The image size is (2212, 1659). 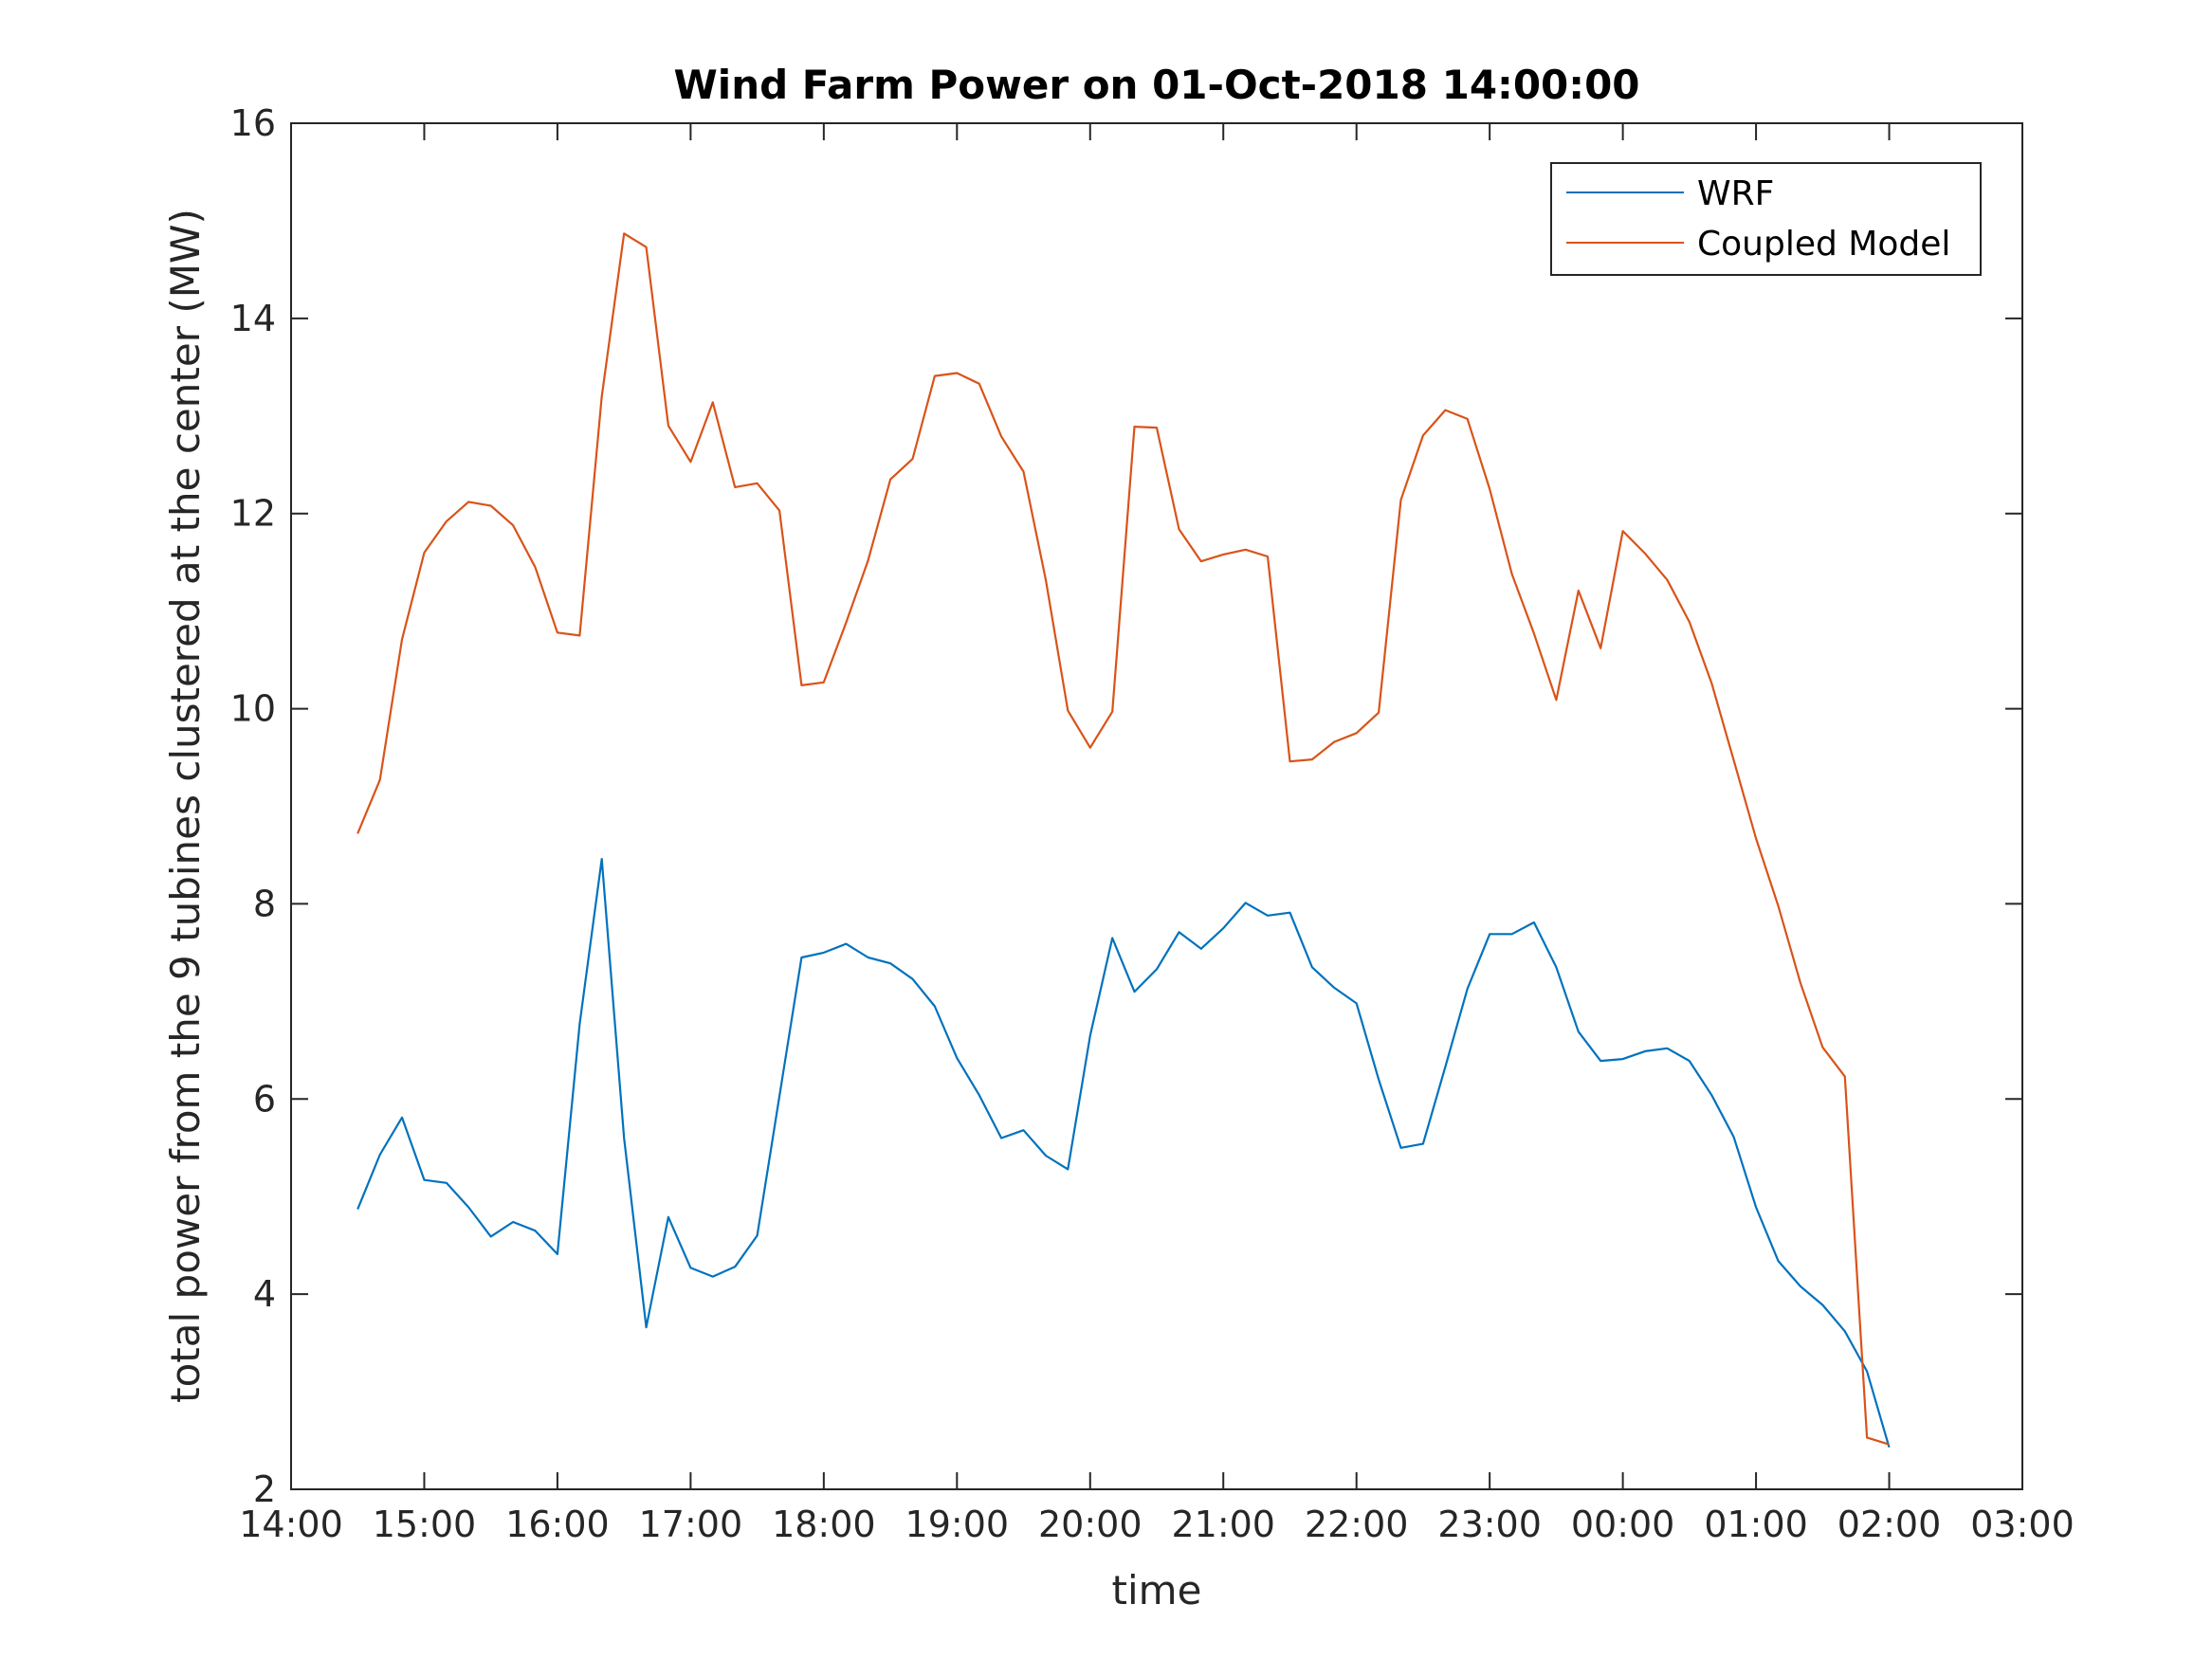 I want to click on x-tick-label: 14:00, so click(x=291, y=1524).